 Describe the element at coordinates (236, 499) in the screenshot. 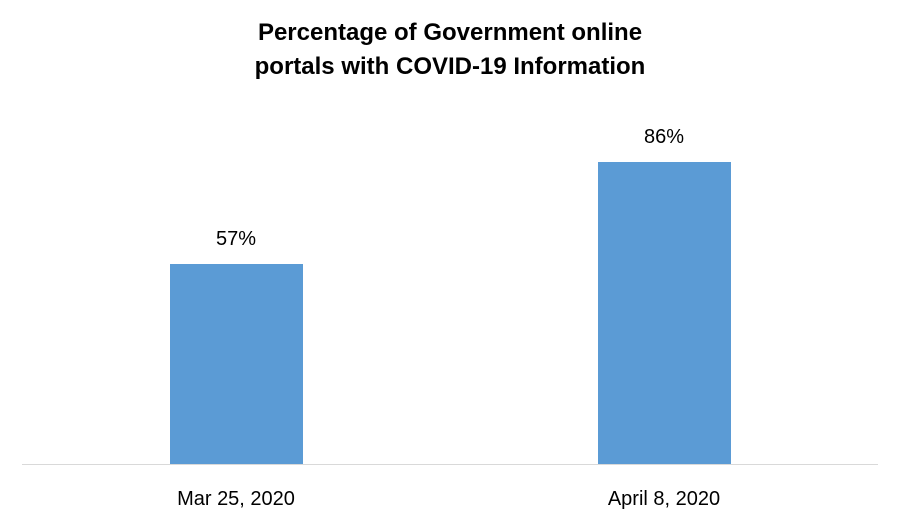

I see `category-label: Mar 25, 2020` at that location.